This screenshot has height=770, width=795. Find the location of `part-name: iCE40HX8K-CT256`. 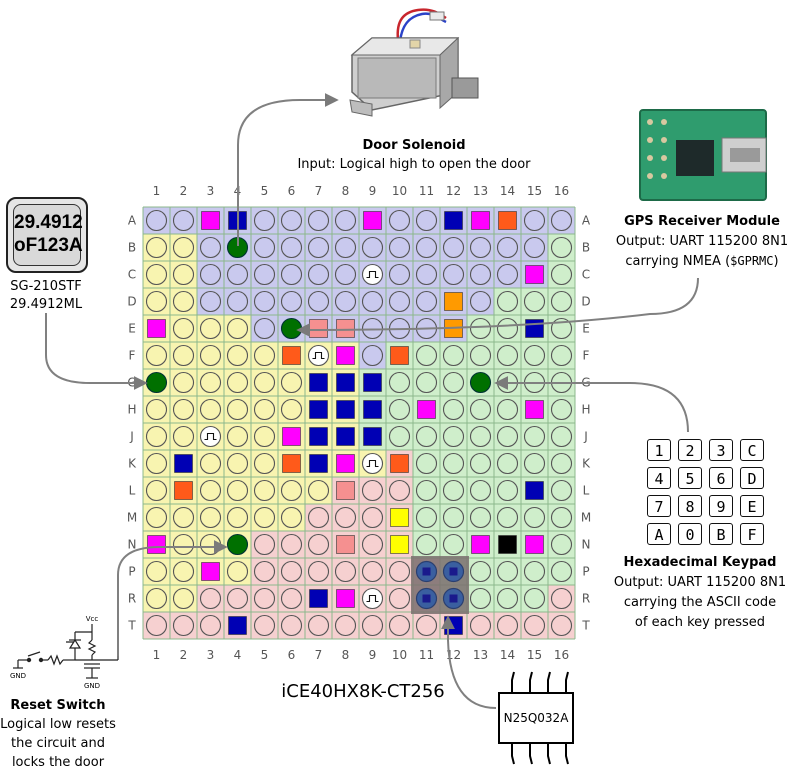

part-name: iCE40HX8K-CT256 is located at coordinates (363, 691).